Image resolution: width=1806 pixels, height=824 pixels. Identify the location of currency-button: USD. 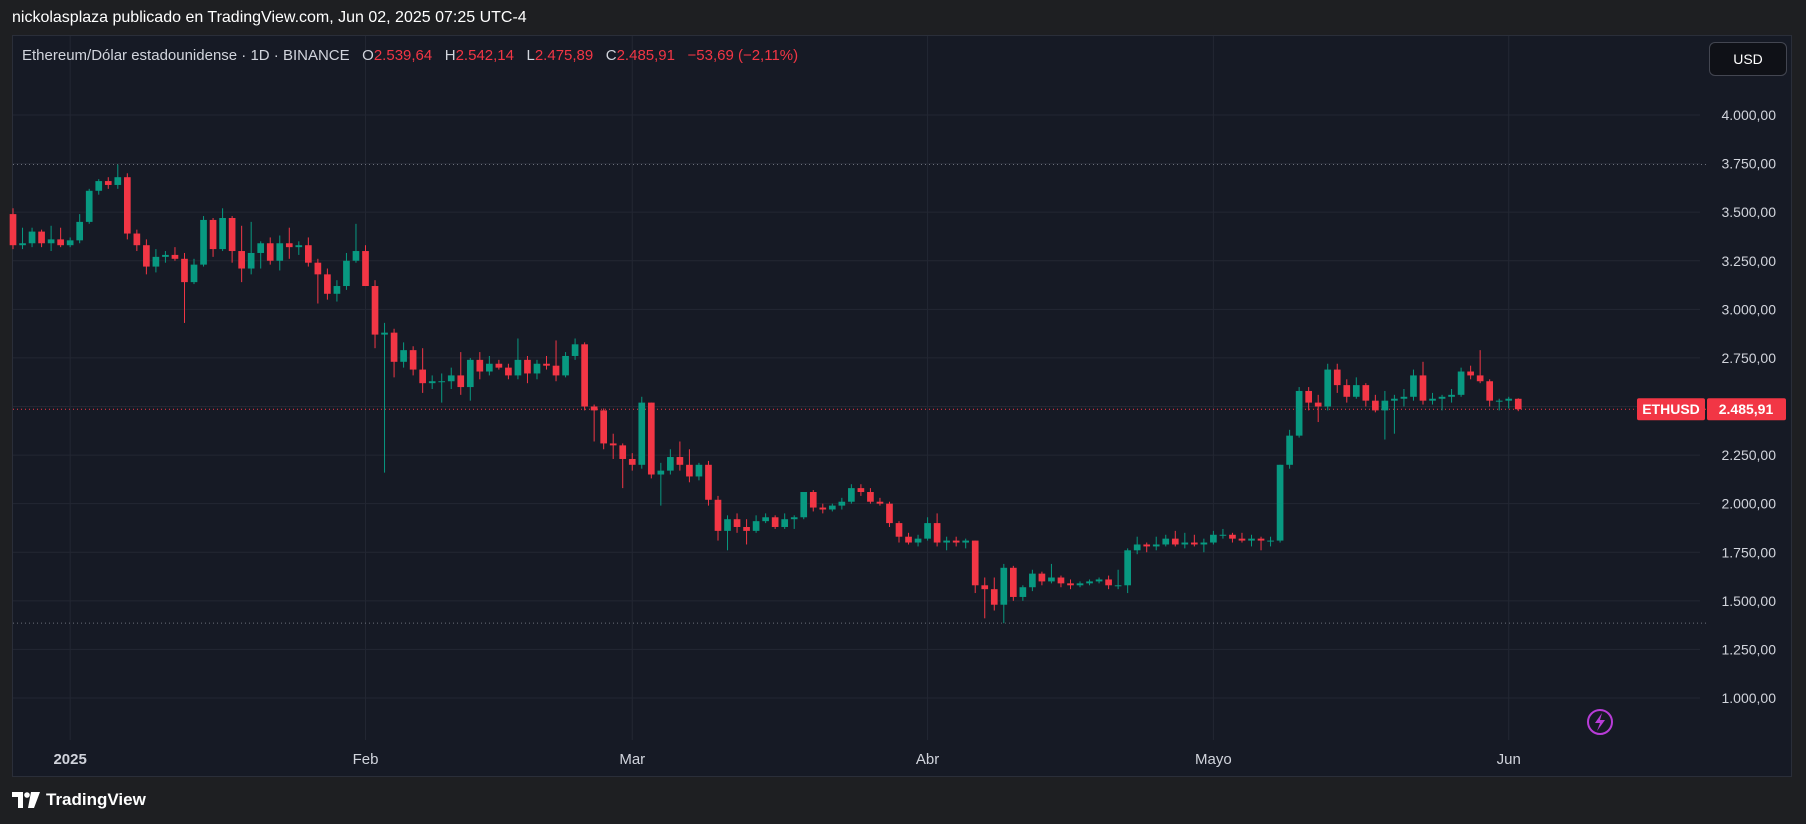
(1748, 59).